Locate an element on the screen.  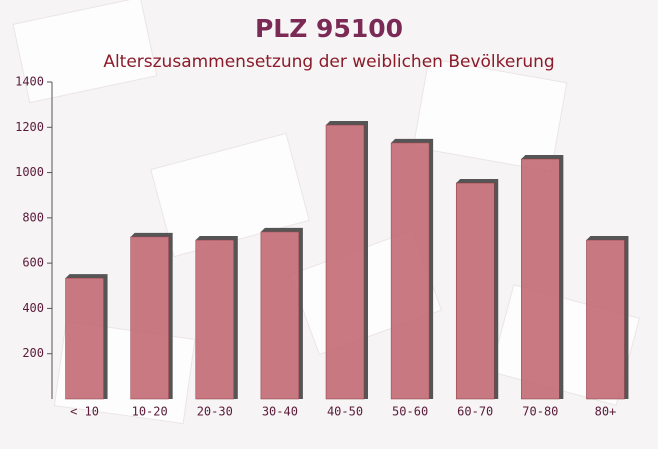
x-tick-label: 30-40 is located at coordinates (280, 412).